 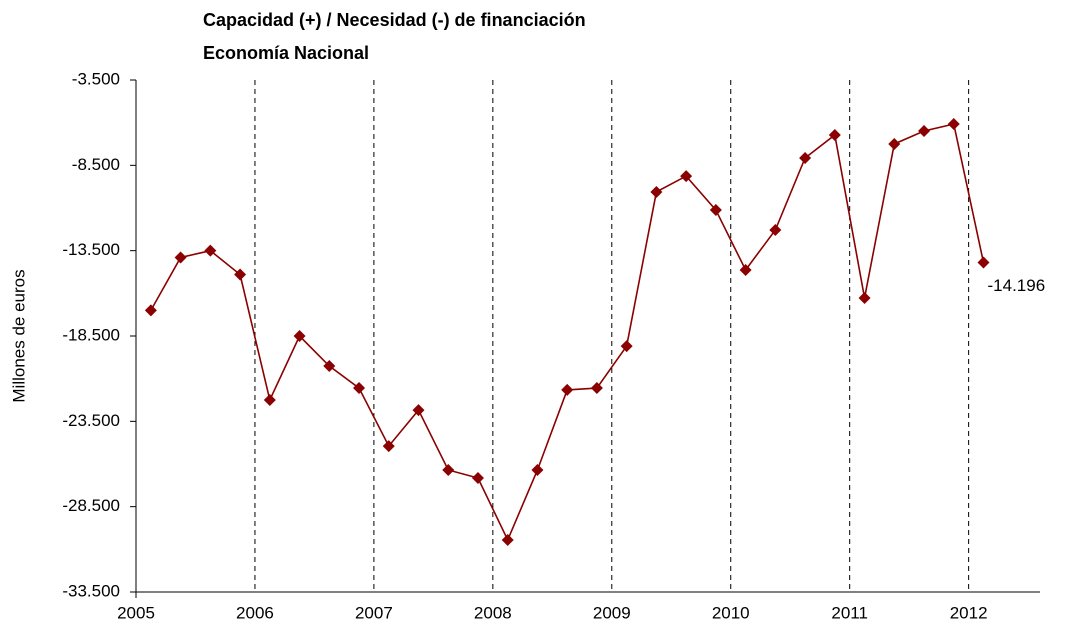 What do you see at coordinates (96, 164) in the screenshot?
I see `y-tick-label: -8.500` at bounding box center [96, 164].